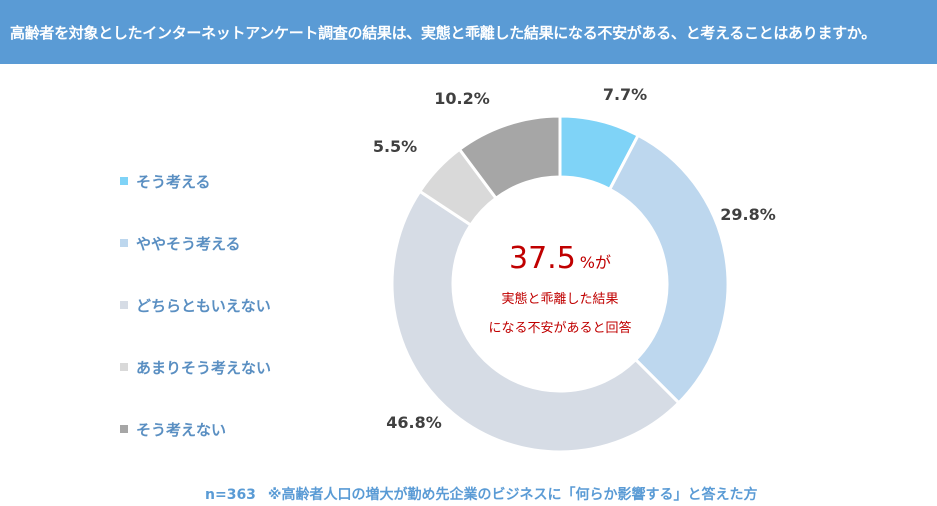 This screenshot has height=506, width=937. What do you see at coordinates (188, 243) in the screenshot?
I see `legend-label: ややそう考える` at bounding box center [188, 243].